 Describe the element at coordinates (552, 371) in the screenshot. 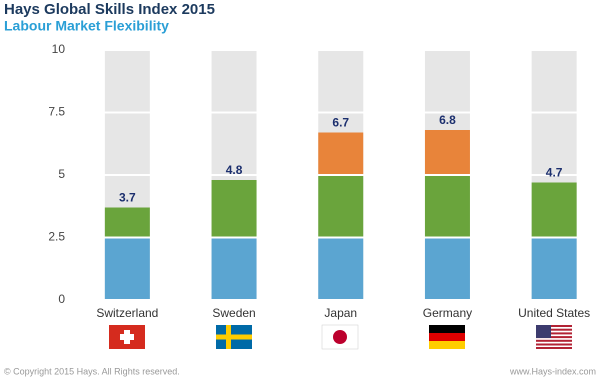

I see `footer-url: www.Hays-index.com` at that location.